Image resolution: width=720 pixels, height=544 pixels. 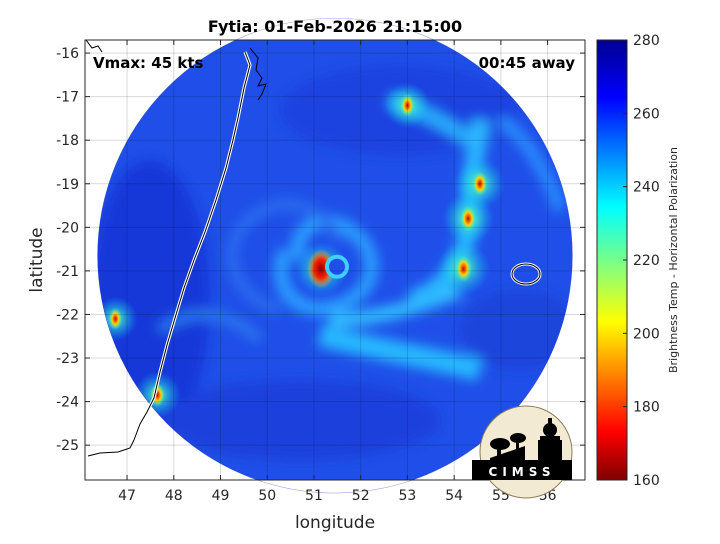 I want to click on y-tick-label: -19, so click(x=67, y=185).